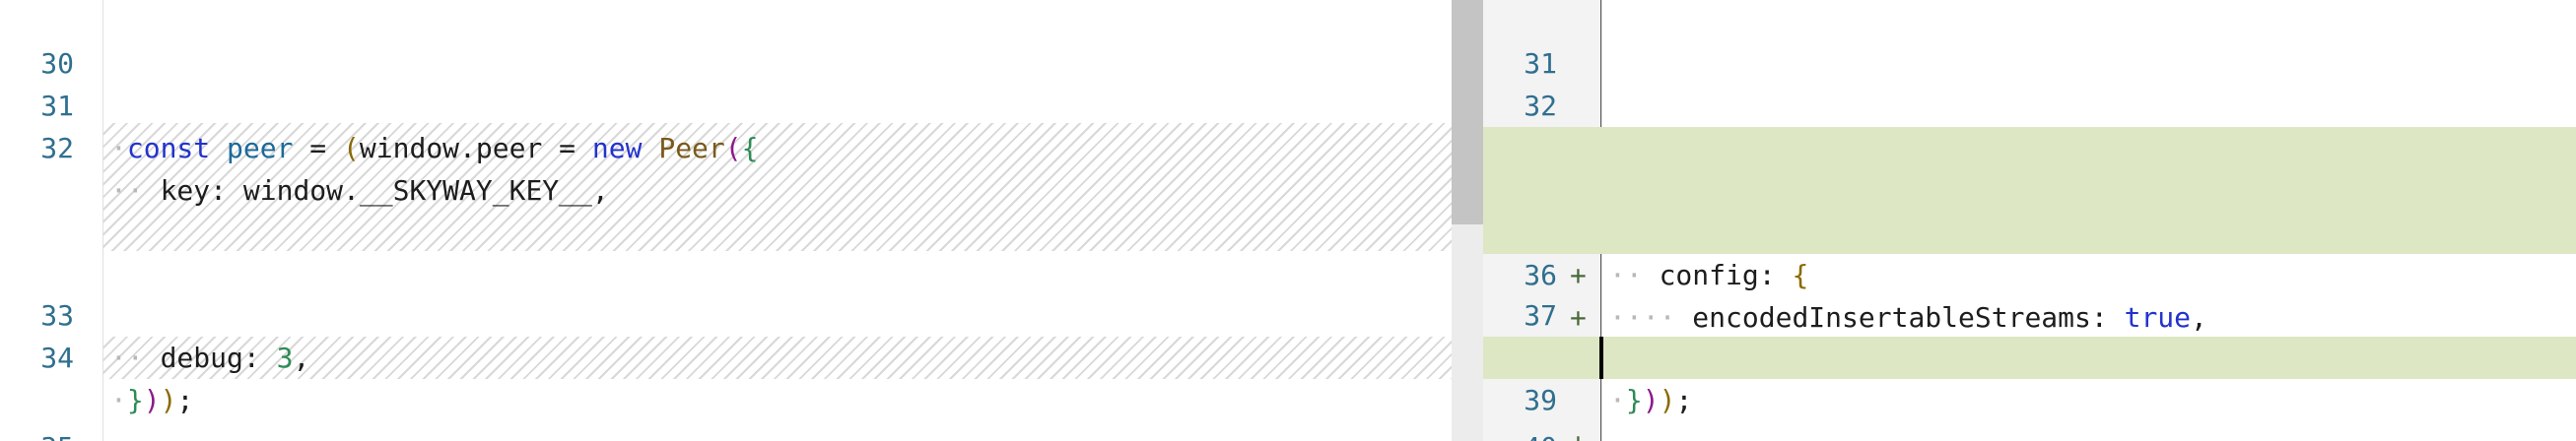 Image resolution: width=2576 pixels, height=441 pixels. I want to click on code-text: ·· key: window.__SKYWAY_KEY__,, so click(359, 190).